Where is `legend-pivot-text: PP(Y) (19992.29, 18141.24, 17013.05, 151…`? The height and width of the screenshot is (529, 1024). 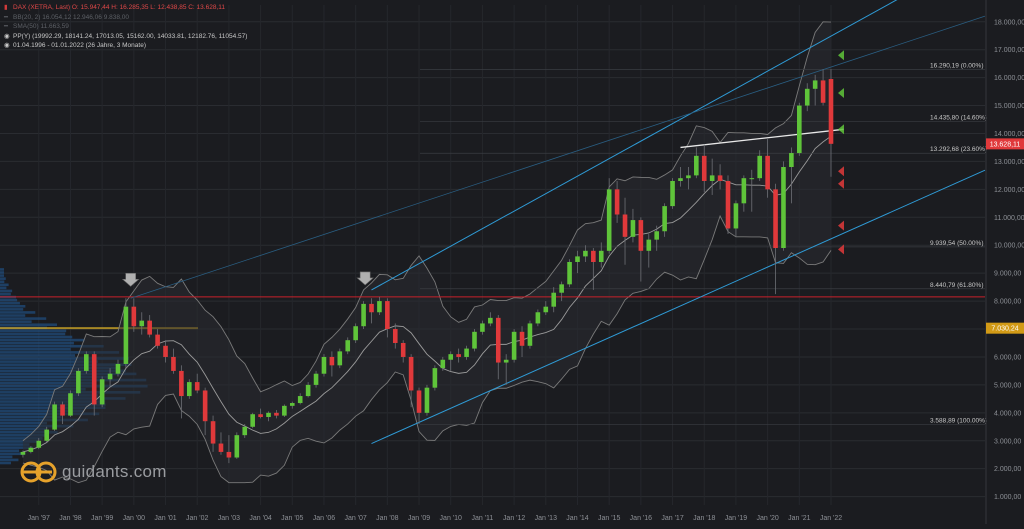
legend-pivot-text: PP(Y) (19992.29, 18141.24, 17013.05, 151… is located at coordinates (130, 36).